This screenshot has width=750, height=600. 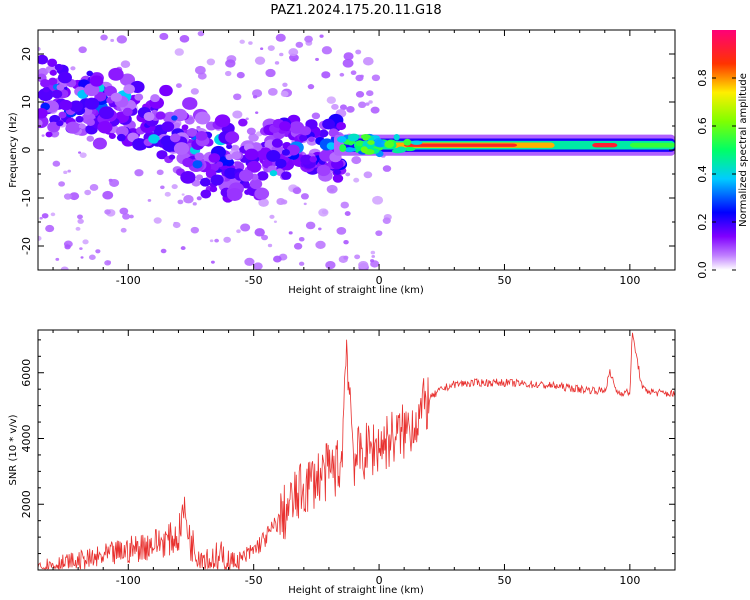 I want to click on y-tick-label: 0, so click(x=26, y=150).